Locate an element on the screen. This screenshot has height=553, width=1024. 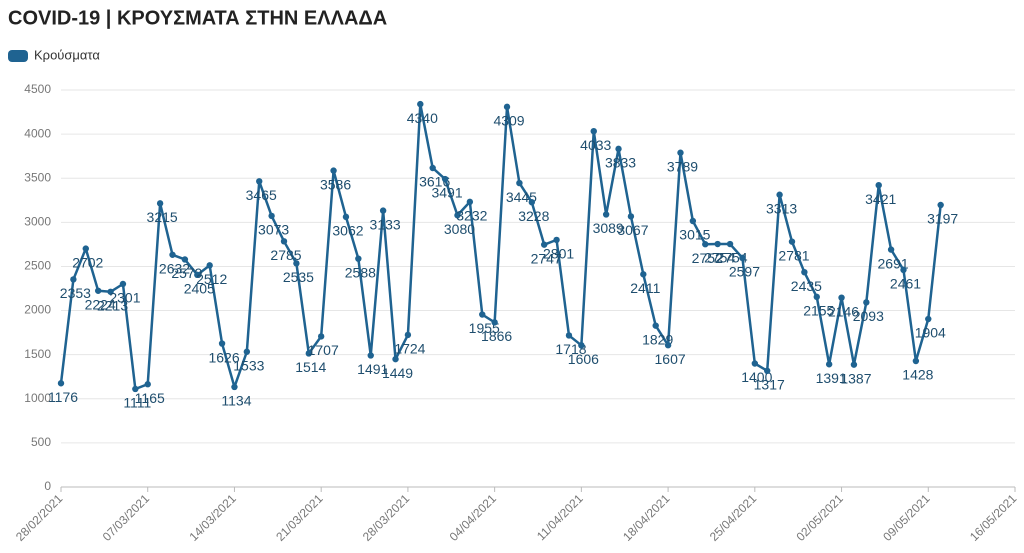
y-tick-label: 2500 is located at coordinates (37, 266).